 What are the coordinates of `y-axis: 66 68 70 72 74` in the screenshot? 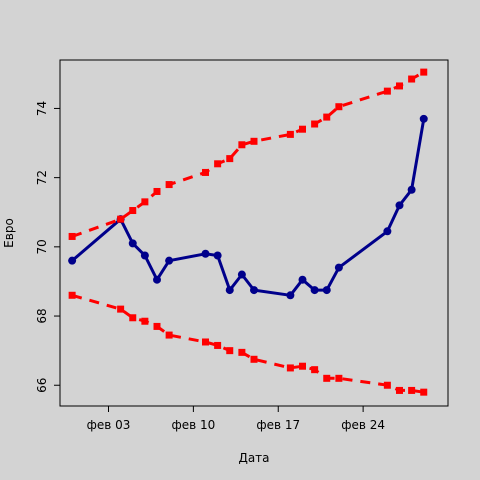 It's located at (47, 247).